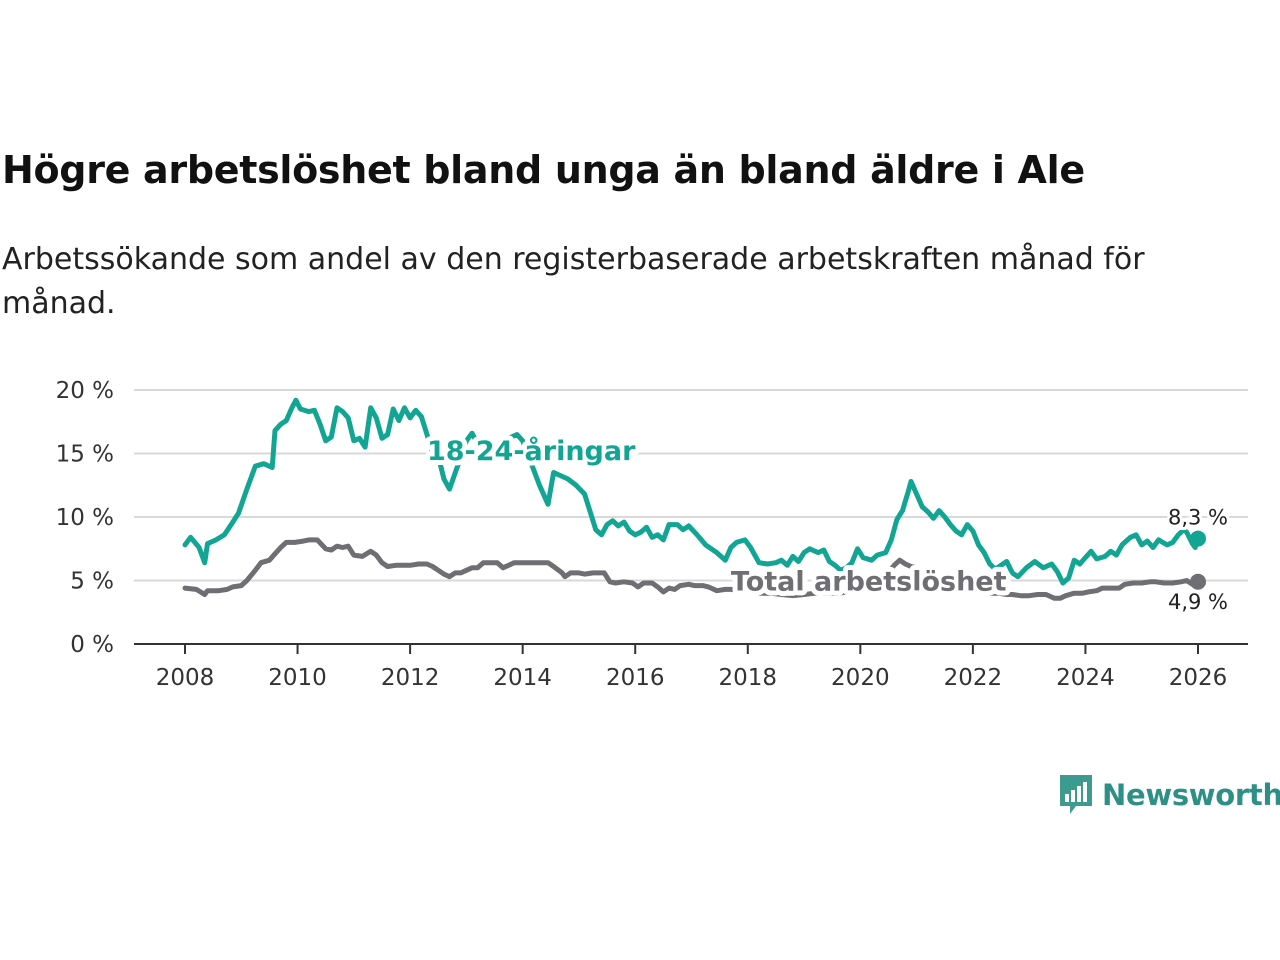 Image resolution: width=1280 pixels, height=960 pixels. Describe the element at coordinates (92, 582) in the screenshot. I see `y-tick-label: 5 %` at that location.